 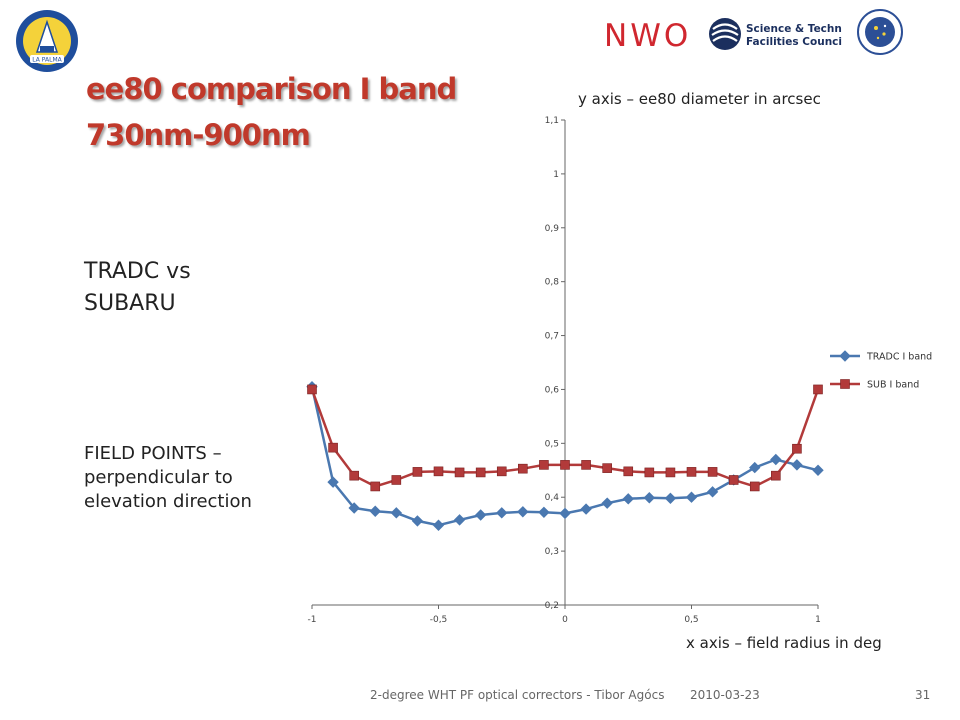 What do you see at coordinates (552, 121) in the screenshot?
I see `y-tick-label: 1,1` at bounding box center [552, 121].